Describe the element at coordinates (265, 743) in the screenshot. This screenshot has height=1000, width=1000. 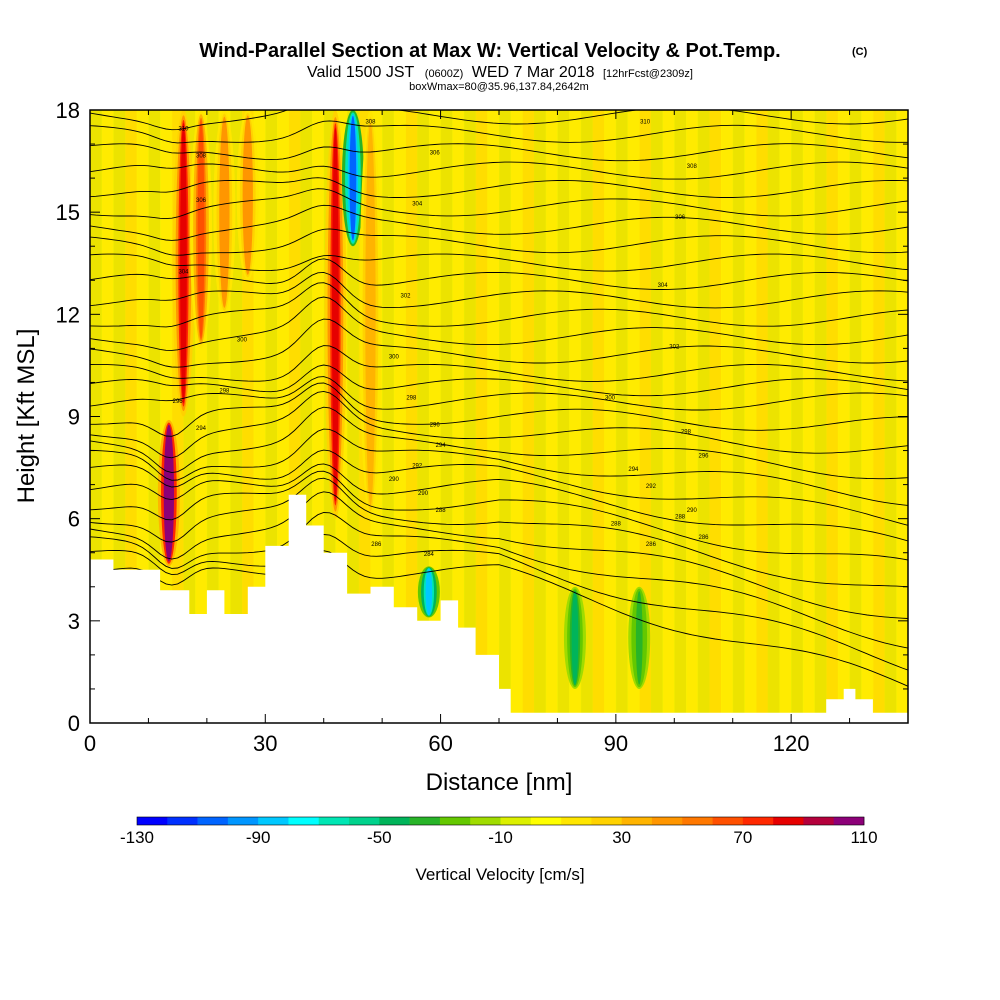
I see `x-tick-label: 30` at that location.